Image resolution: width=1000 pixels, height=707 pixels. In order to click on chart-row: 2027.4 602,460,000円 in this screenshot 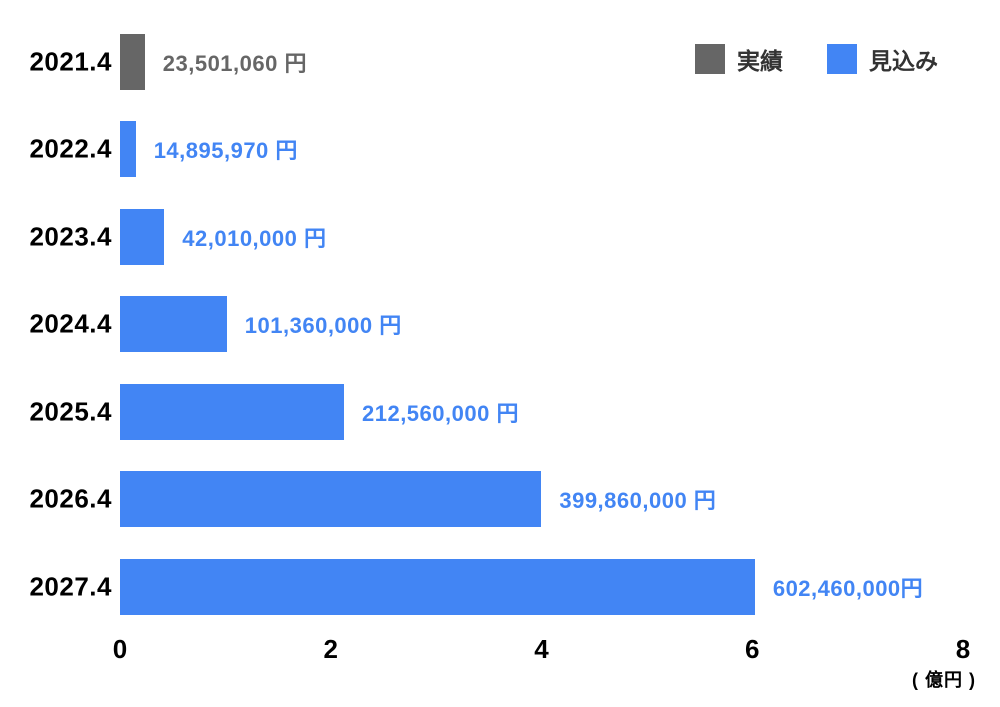, I will do `click(500, 587)`.